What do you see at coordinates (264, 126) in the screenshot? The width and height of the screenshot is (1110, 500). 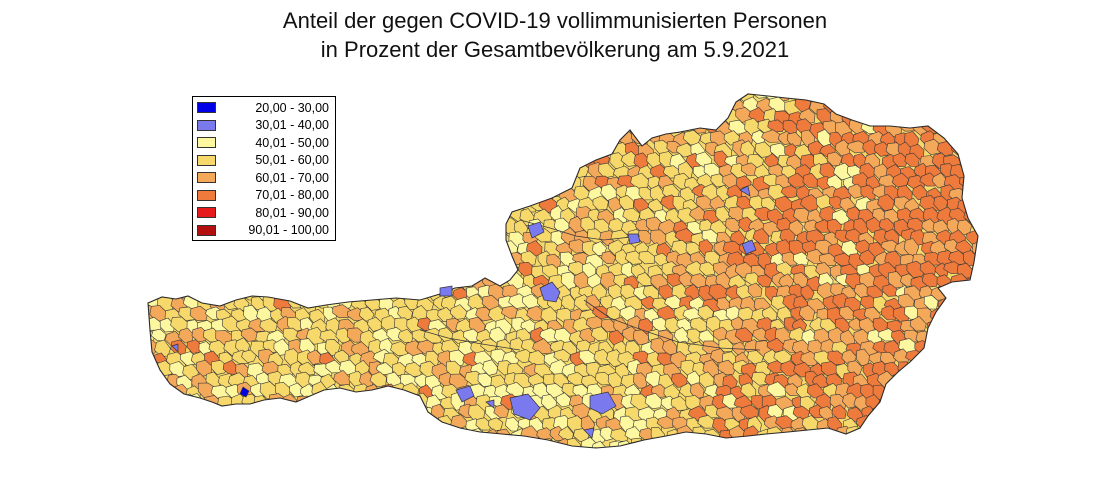 I see `legend-item: 30,01 - 40,00` at bounding box center [264, 126].